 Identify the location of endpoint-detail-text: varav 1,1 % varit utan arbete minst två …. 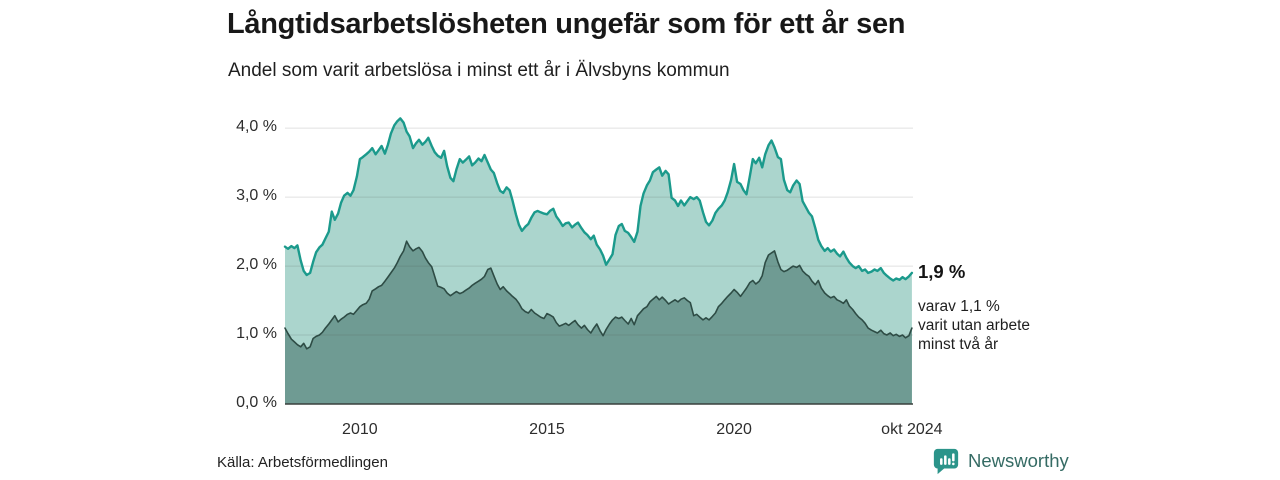
(974, 325).